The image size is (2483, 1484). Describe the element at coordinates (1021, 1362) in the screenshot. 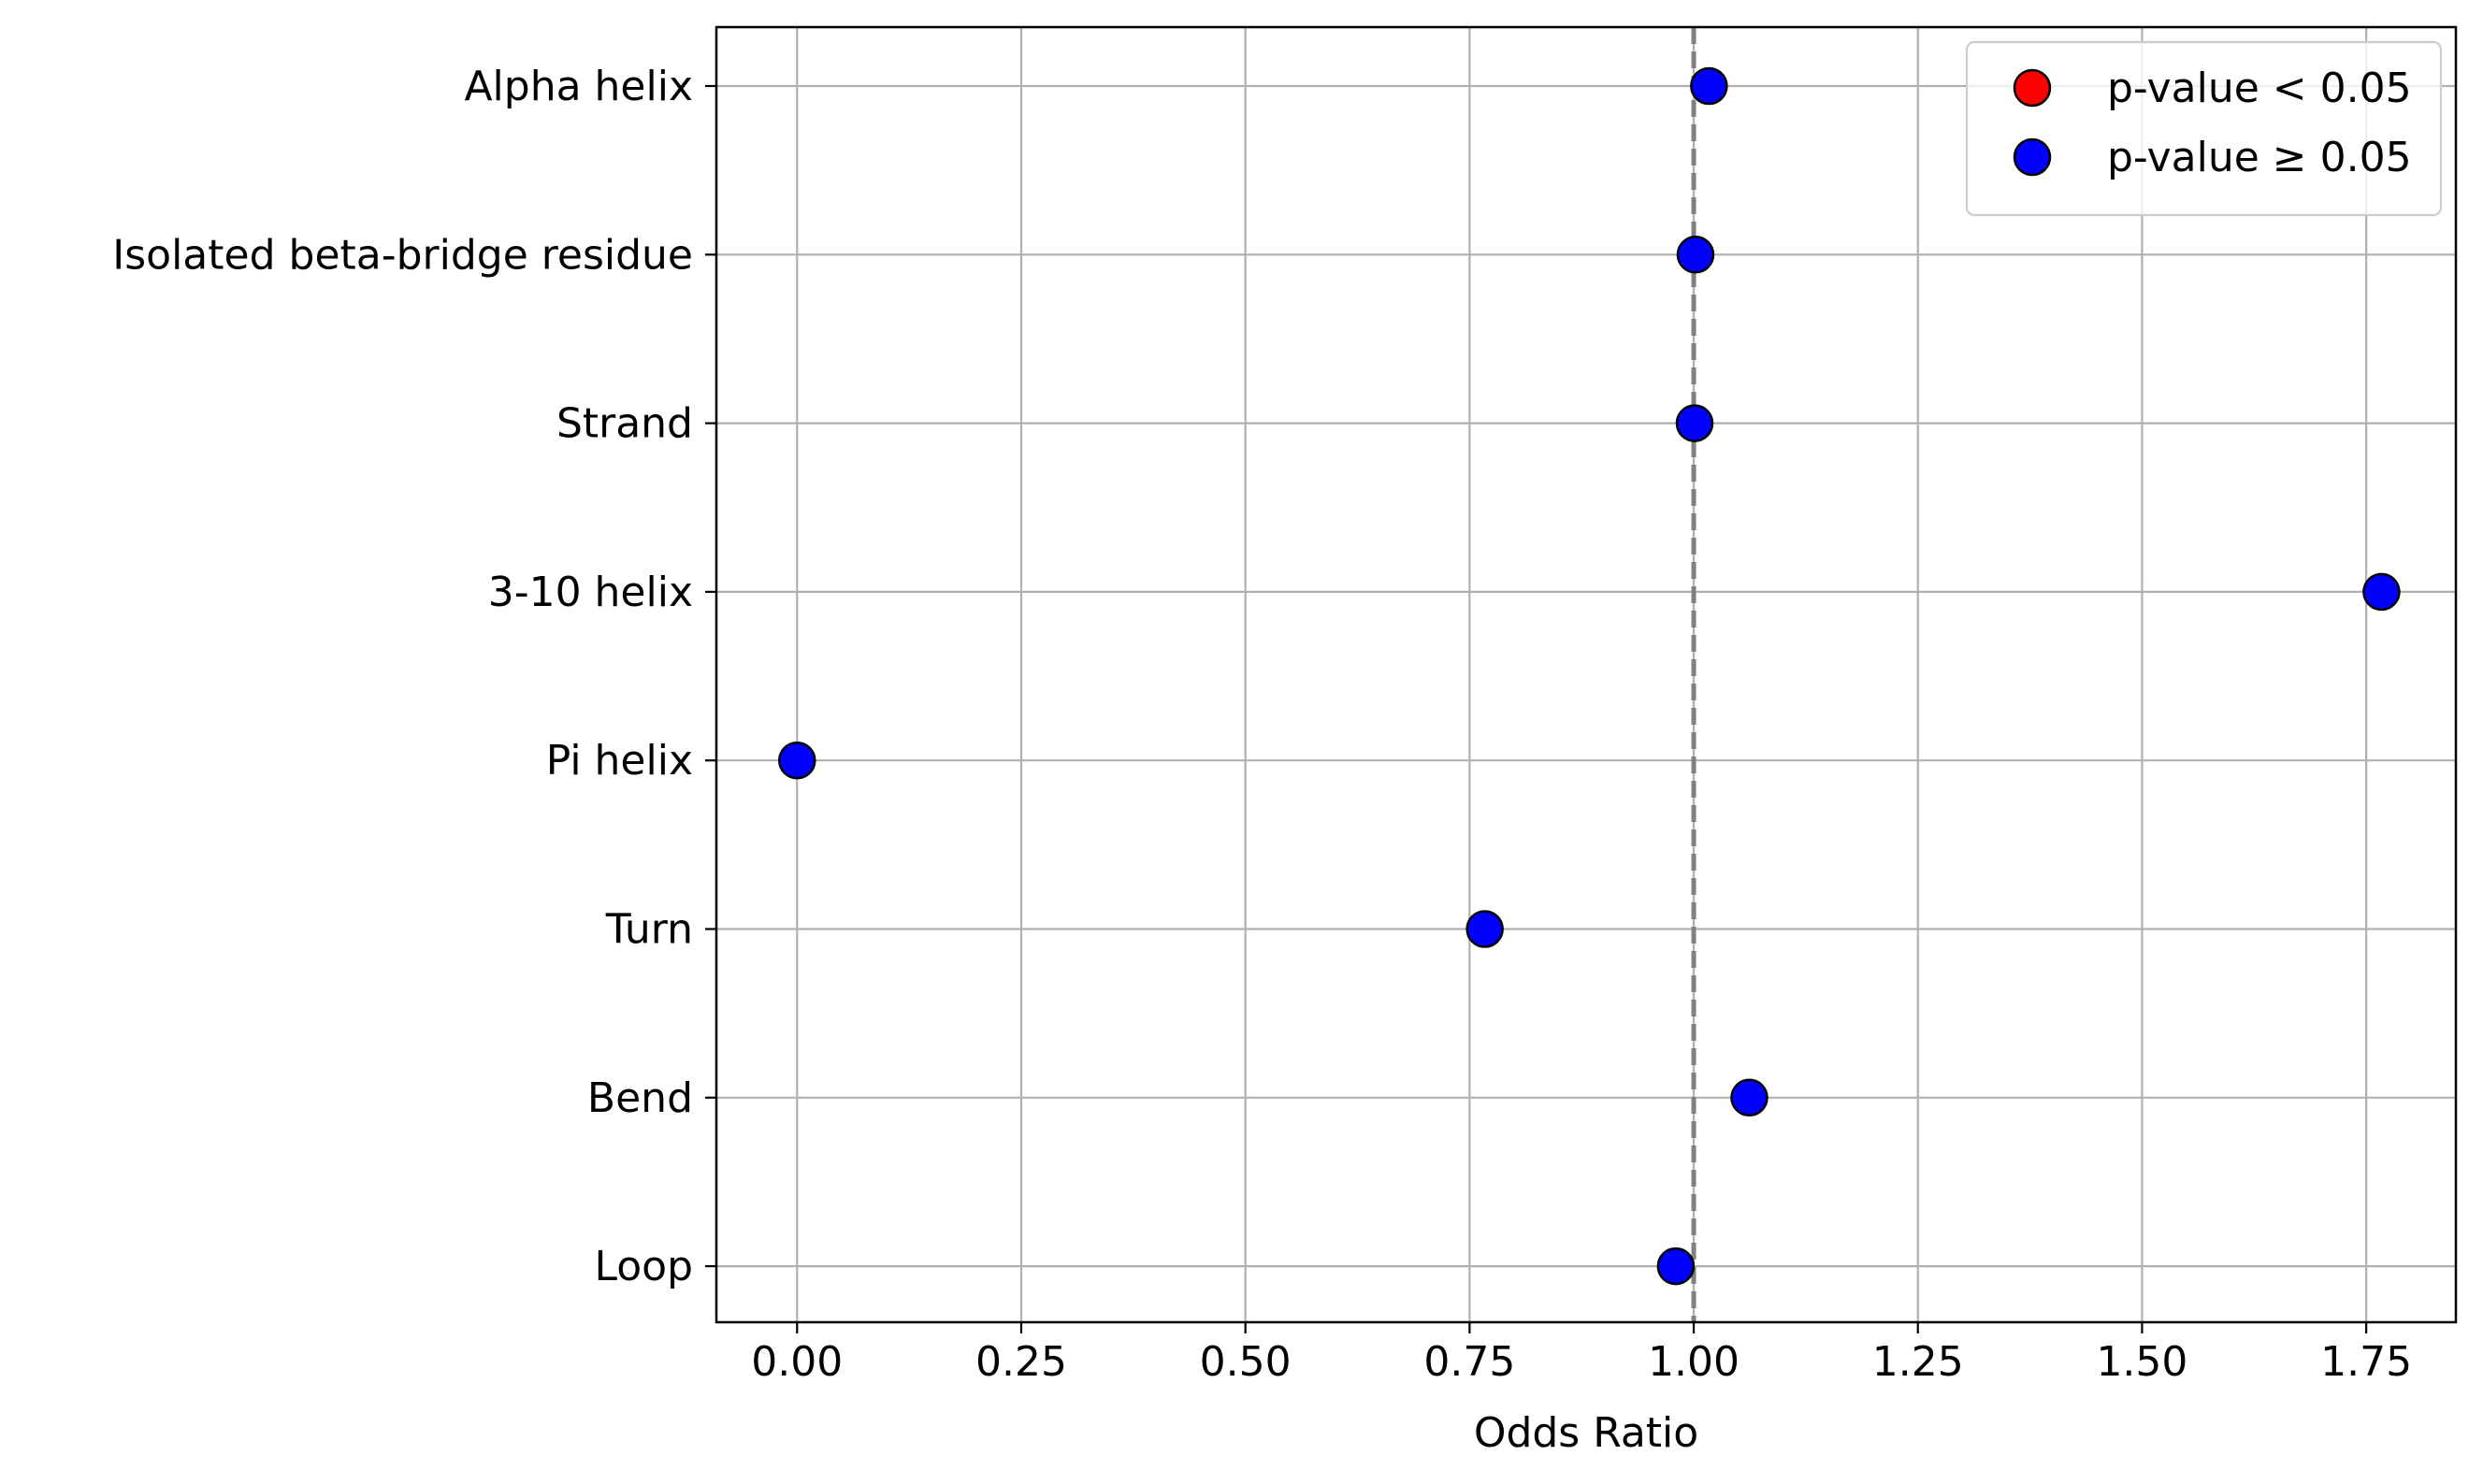

I see `x-tick-label: 0.25` at that location.